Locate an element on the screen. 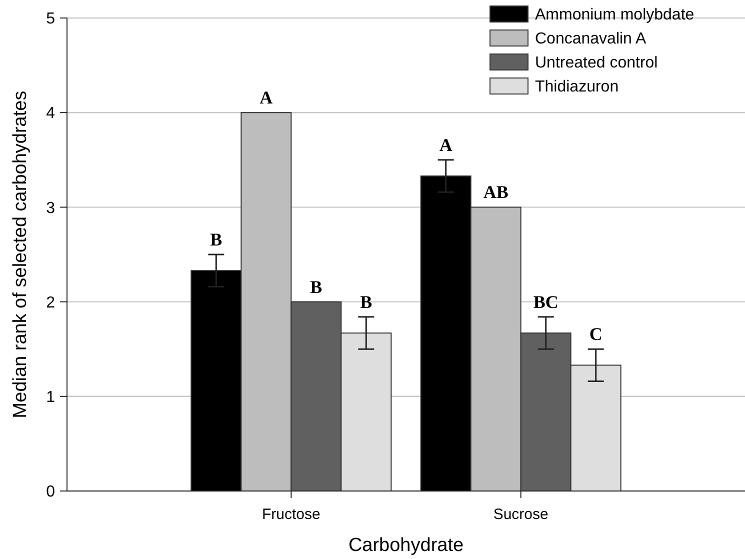  x-axis-title: Carbohydrate is located at coordinates (406, 545).